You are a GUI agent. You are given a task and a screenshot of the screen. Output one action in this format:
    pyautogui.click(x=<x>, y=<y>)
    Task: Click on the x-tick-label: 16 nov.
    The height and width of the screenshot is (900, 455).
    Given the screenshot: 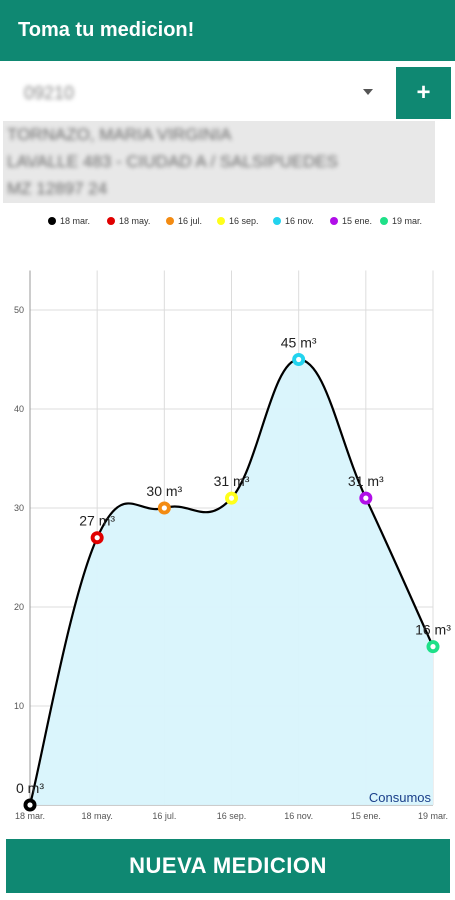 What is the action you would take?
    pyautogui.click(x=298, y=816)
    